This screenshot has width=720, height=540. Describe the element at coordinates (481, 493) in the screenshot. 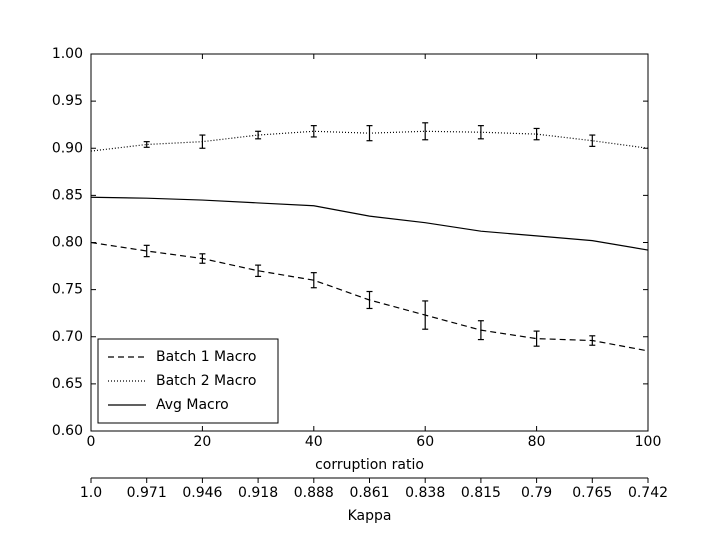

I see `x2-tick-label: 0.815` at that location.